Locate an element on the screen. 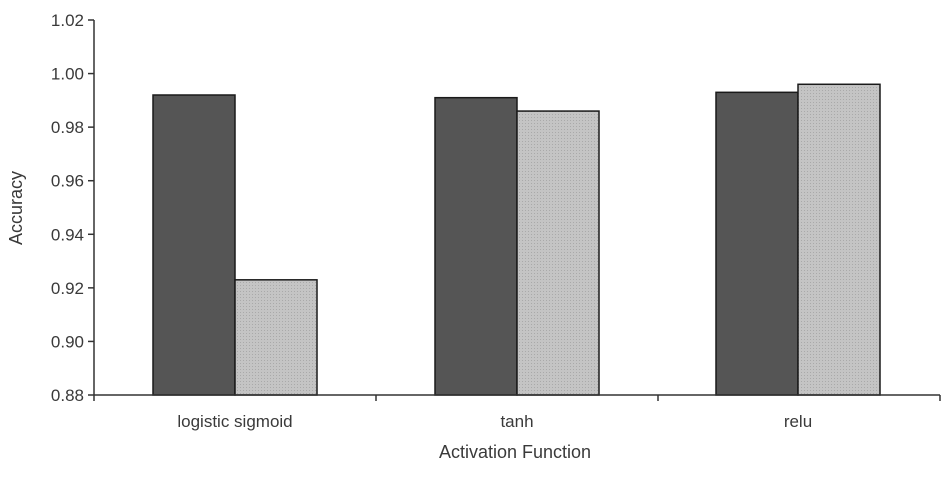  y-tick-label: 1.02 is located at coordinates (67, 20).